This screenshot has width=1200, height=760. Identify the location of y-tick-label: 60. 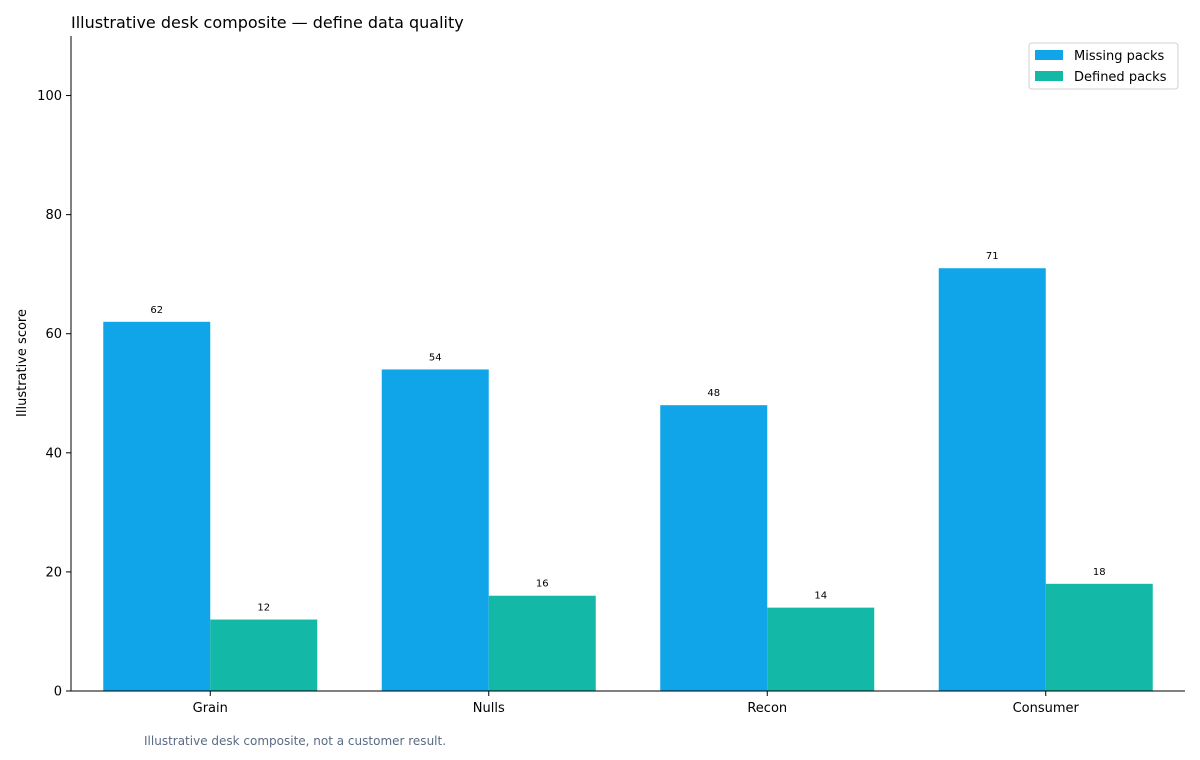
(53, 334).